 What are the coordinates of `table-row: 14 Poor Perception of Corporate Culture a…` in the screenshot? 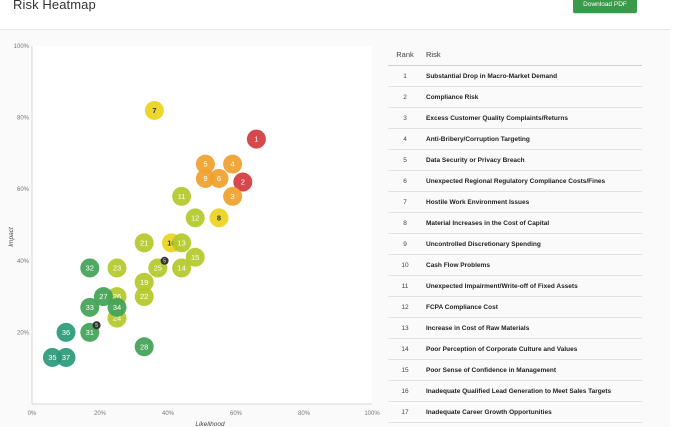 It's located at (515, 349).